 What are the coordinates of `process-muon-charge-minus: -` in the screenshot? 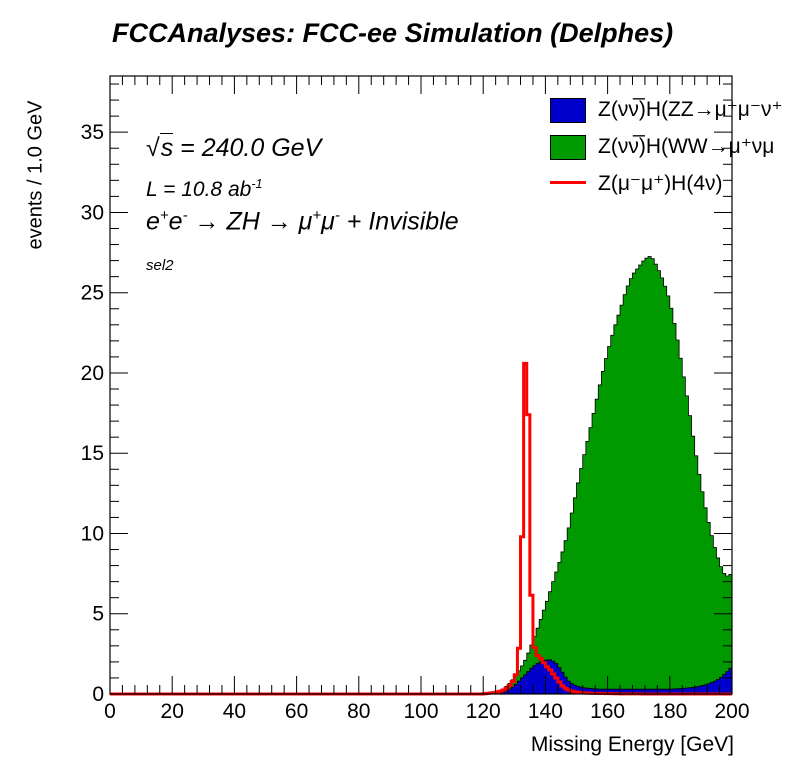 It's located at (337, 215).